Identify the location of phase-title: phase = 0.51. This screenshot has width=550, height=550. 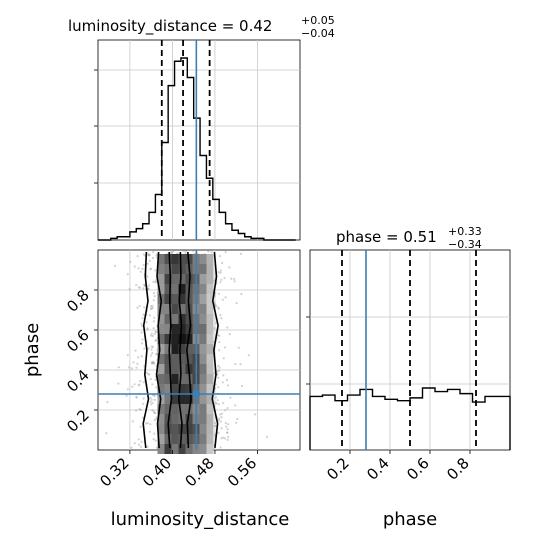
(386, 237).